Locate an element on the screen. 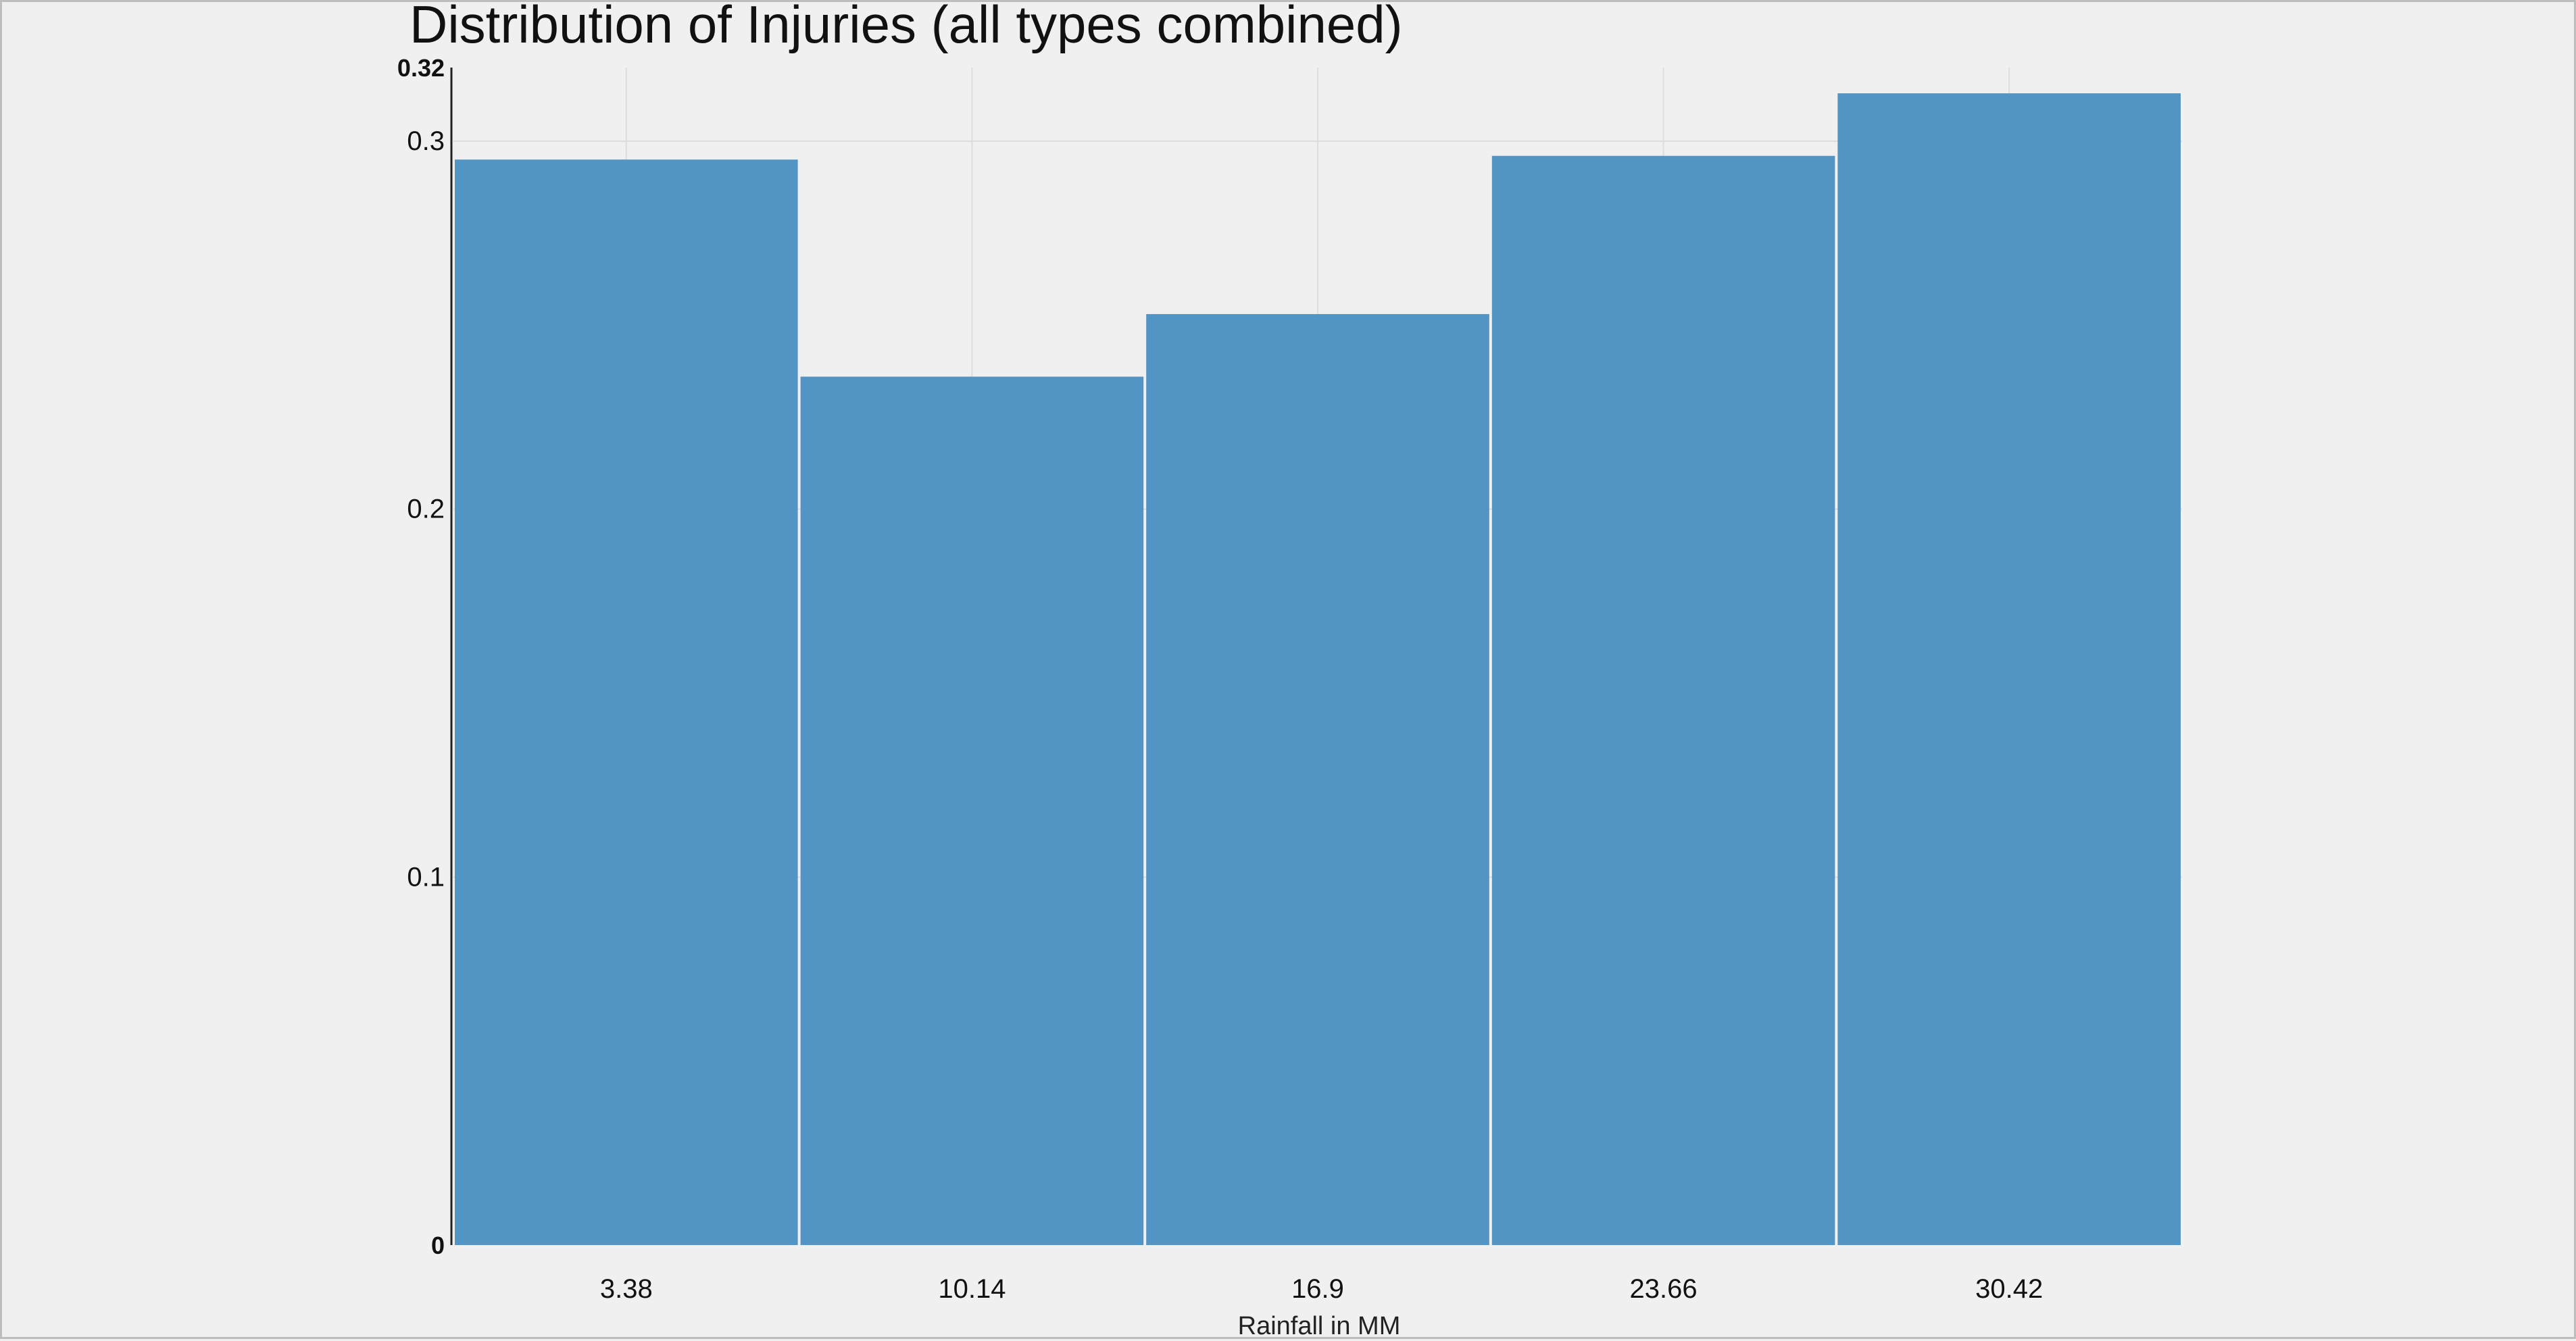  y-tick-label: 0 is located at coordinates (438, 1246).